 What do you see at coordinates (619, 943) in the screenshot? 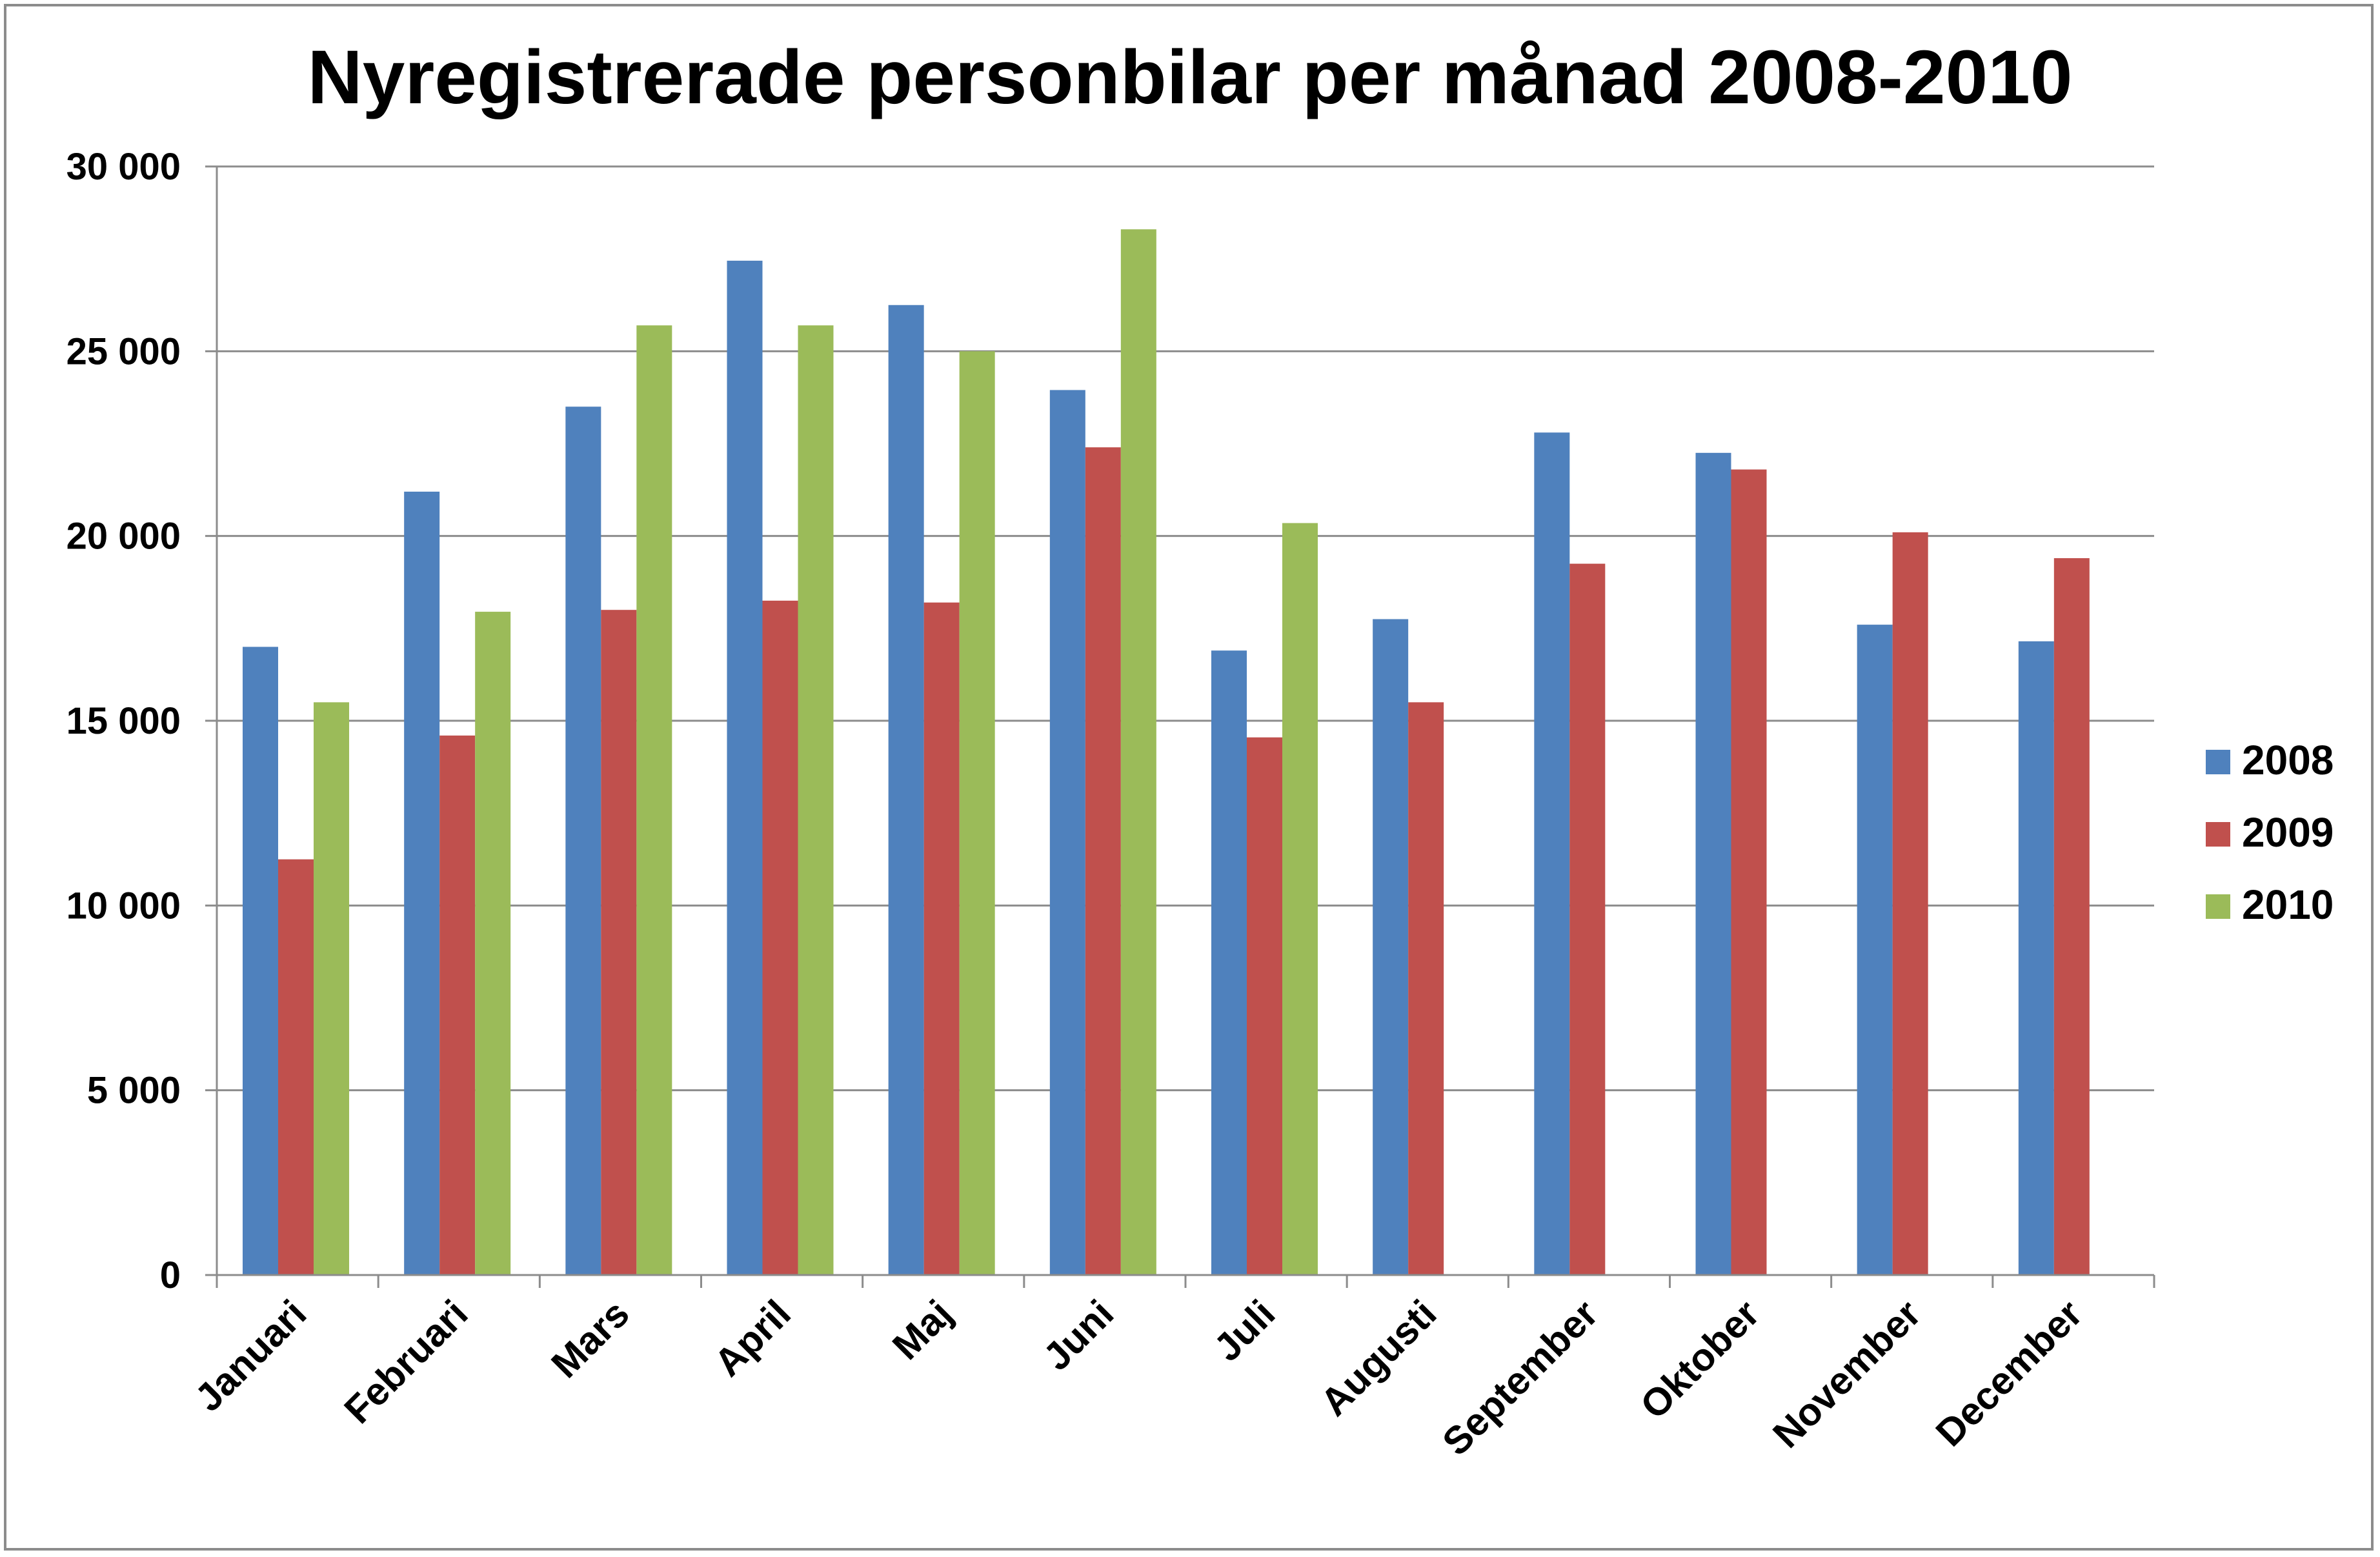
I see `bar-2009-Mars` at bounding box center [619, 943].